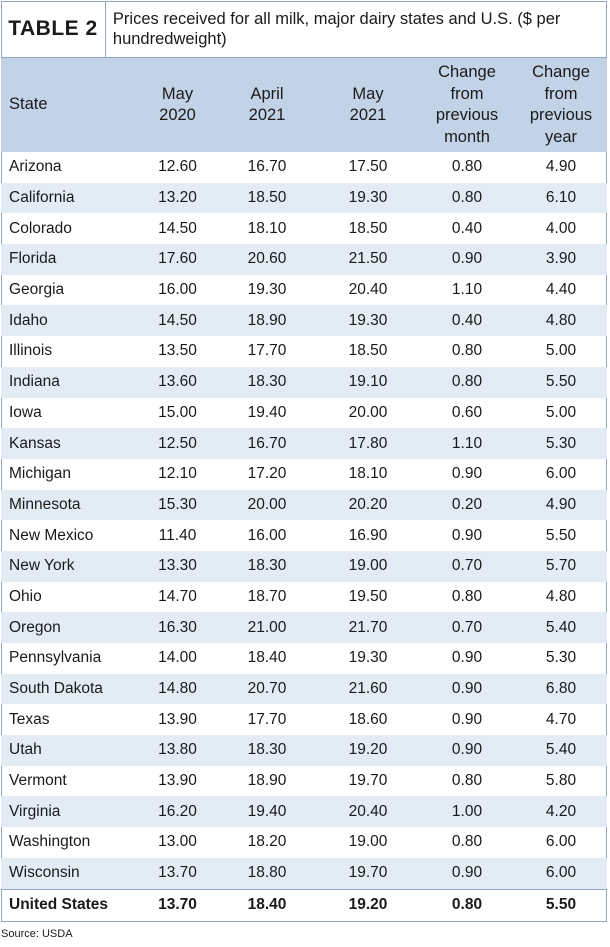 Image resolution: width=610 pixels, height=947 pixels. I want to click on value-cell: 4.40, so click(561, 290).